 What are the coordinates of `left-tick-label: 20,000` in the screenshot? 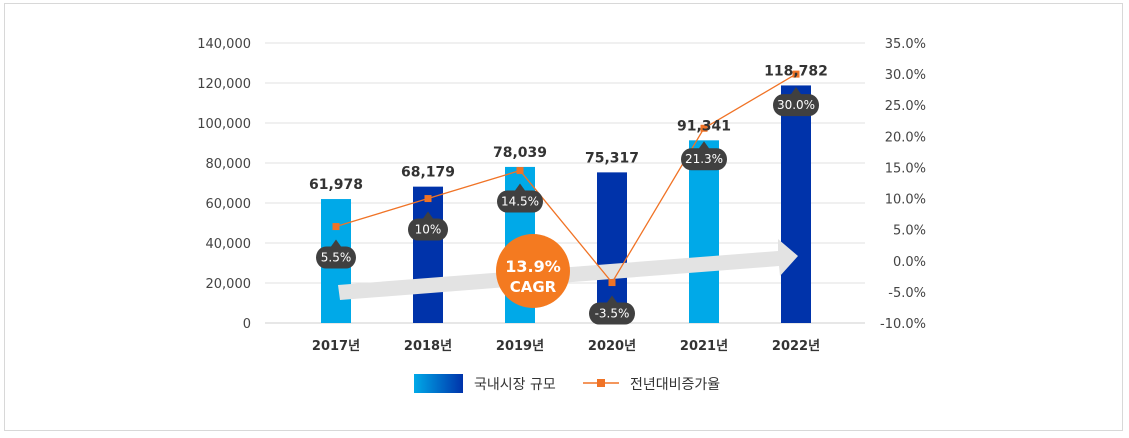 It's located at (229, 284).